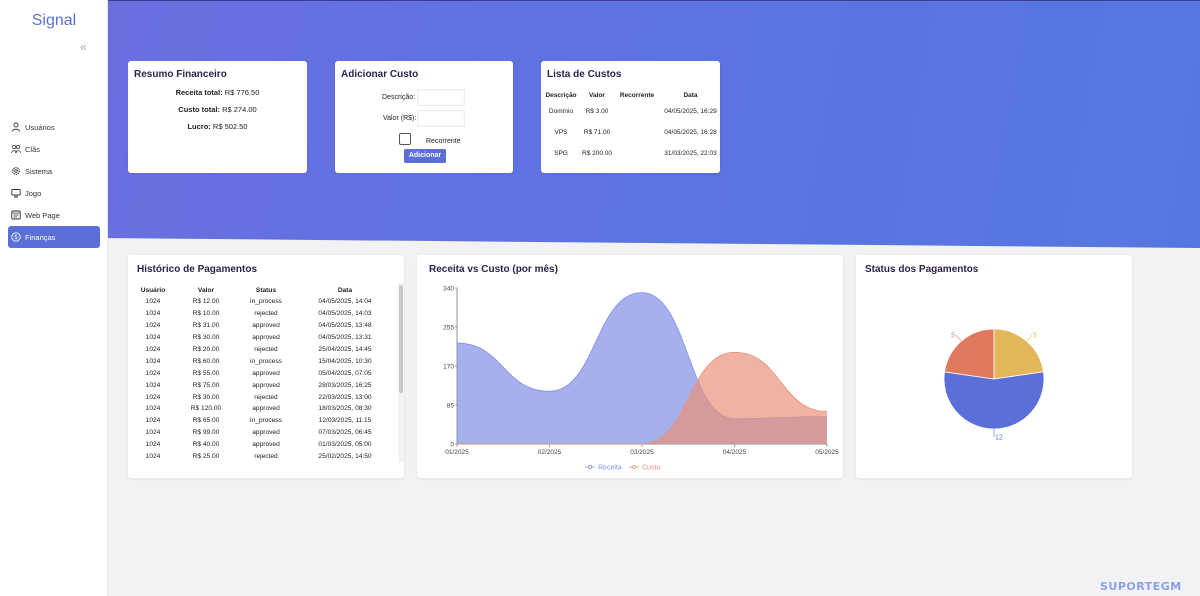 The width and height of the screenshot is (1200, 596). I want to click on table-row: 1024 R$ 120.00 approved 18/03/2025, 08:30, so click(264, 409).